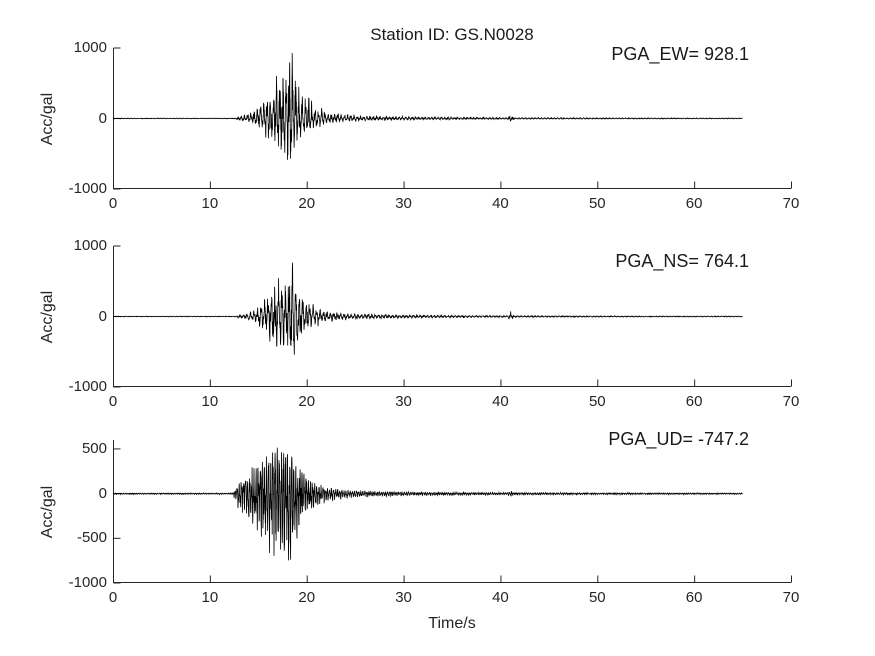 The width and height of the screenshot is (875, 656). Describe the element at coordinates (47, 512) in the screenshot. I see `y-axis-label-ud: Acc/gal` at that location.